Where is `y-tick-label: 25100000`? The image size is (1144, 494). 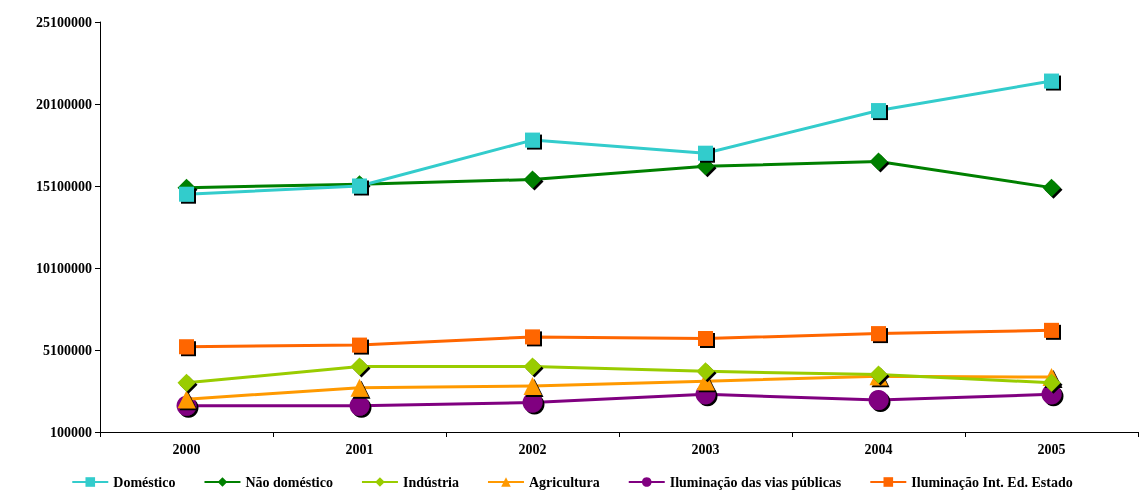
y-tick-label: 25100000 is located at coordinates (64, 22).